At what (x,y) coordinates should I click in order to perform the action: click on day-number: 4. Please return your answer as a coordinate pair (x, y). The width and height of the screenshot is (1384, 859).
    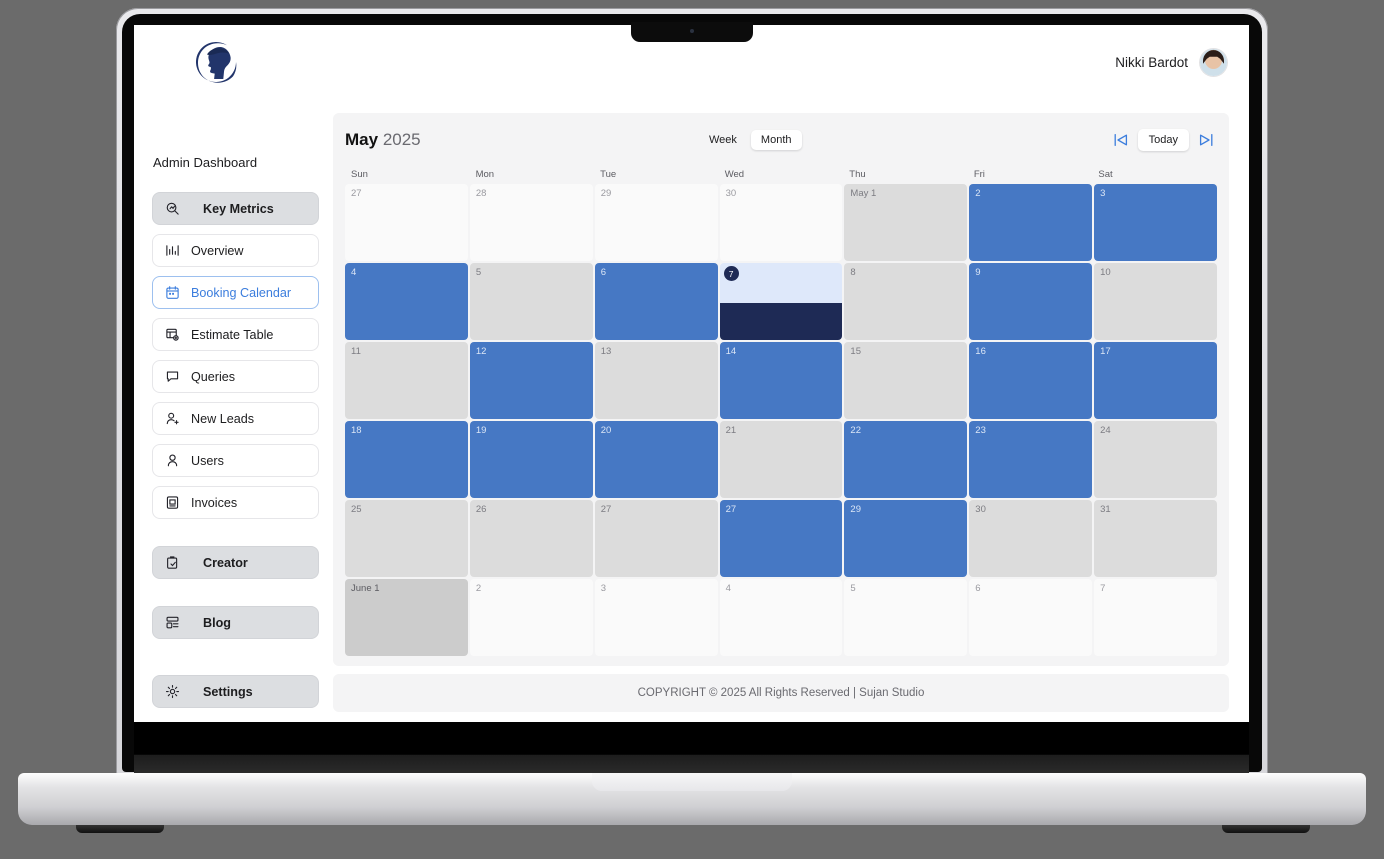
    Looking at the image, I should click on (728, 588).